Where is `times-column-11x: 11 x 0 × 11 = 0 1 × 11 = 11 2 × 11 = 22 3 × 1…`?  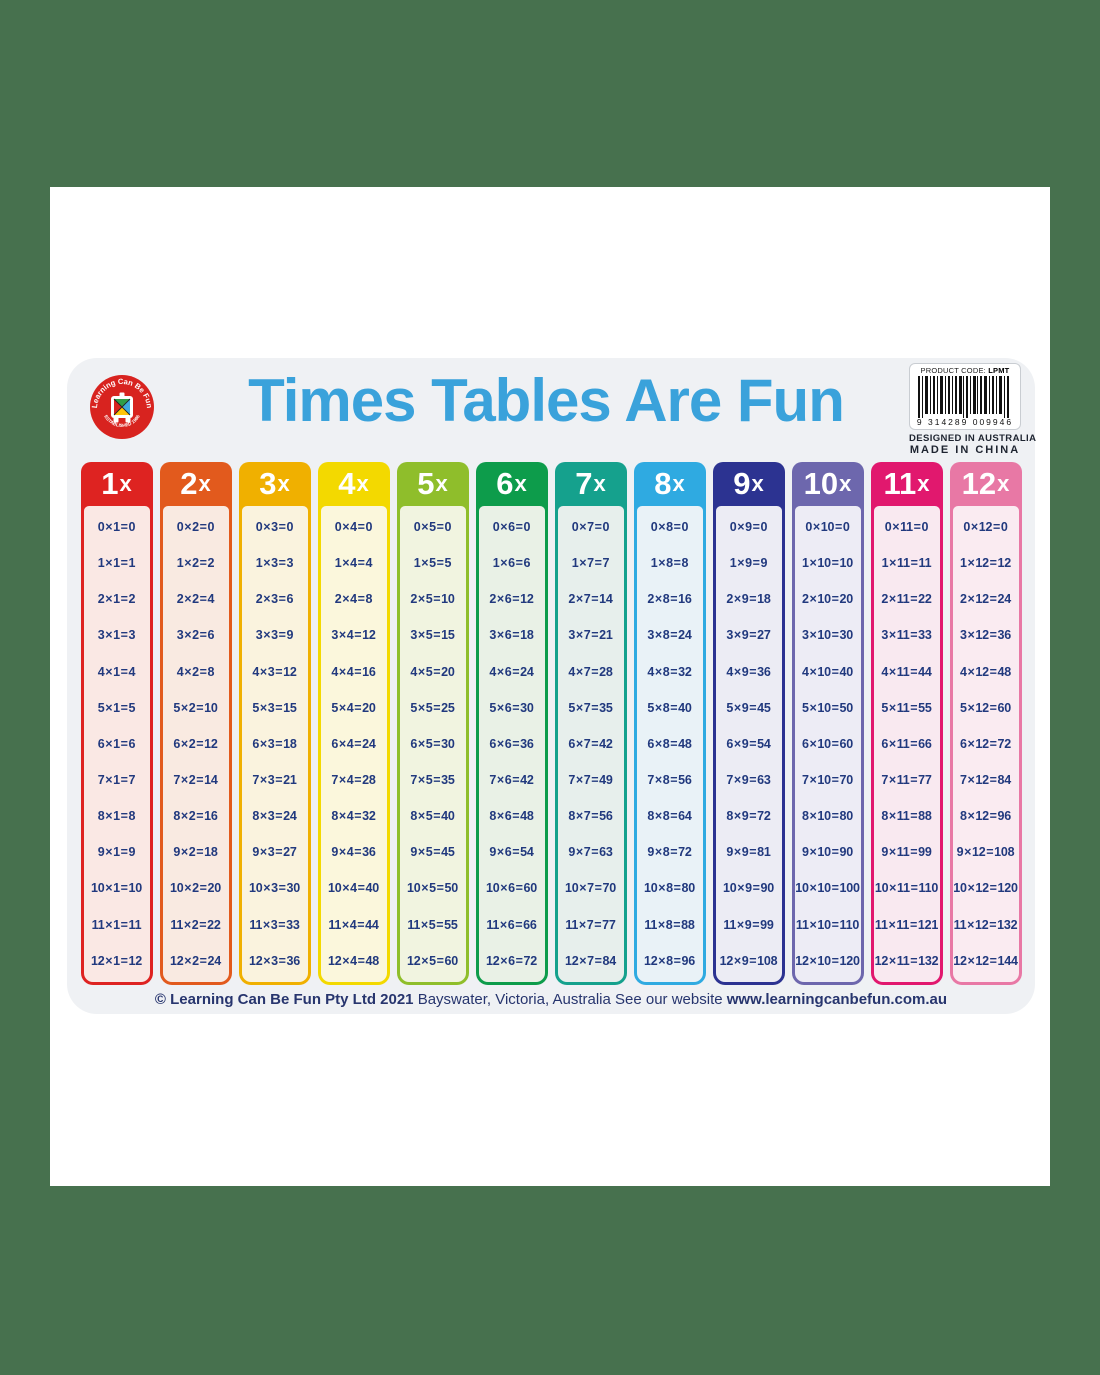 times-column-11x: 11 x 0 × 11 = 0 1 × 11 = 11 2 × 11 = 22 3 × 1… is located at coordinates (906, 723).